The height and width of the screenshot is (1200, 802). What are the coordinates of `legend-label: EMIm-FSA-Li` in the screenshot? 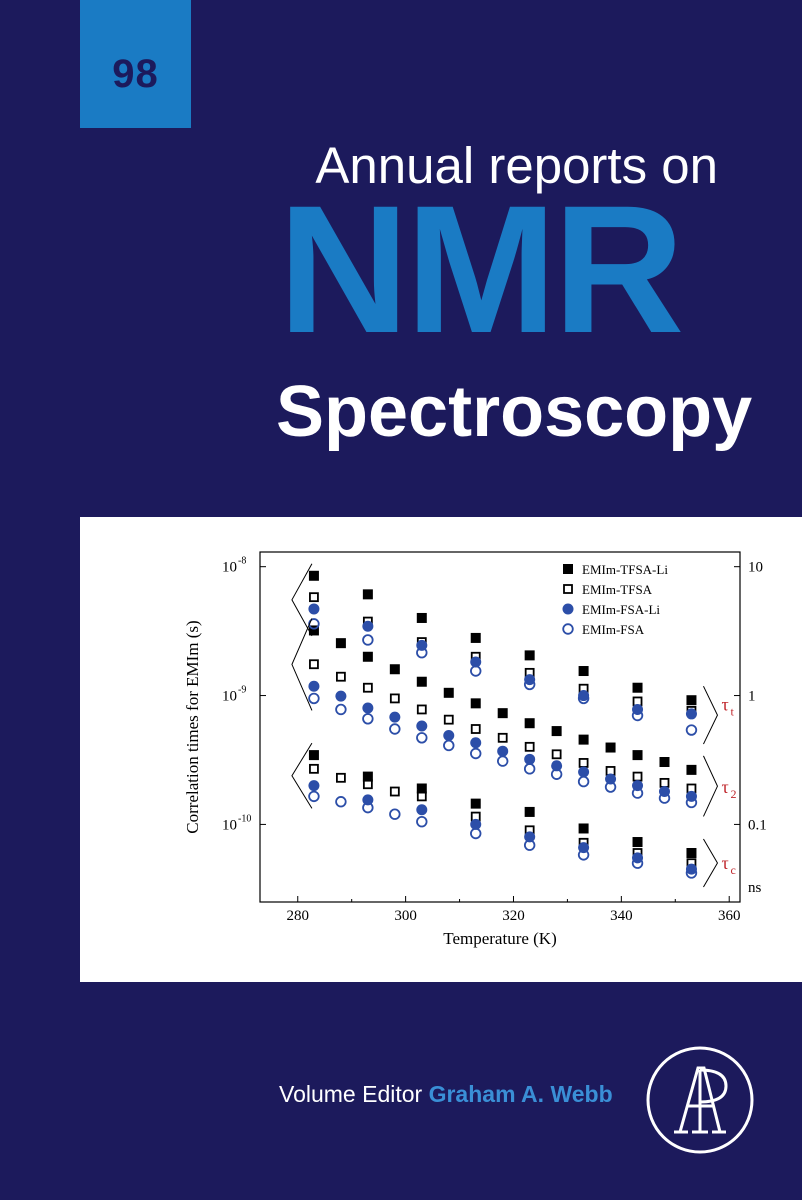 It's located at (621, 609).